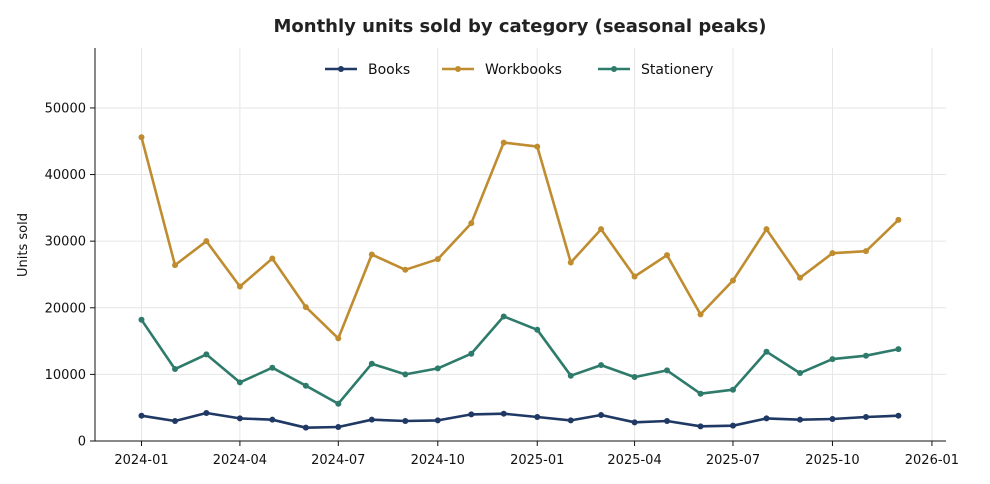 The height and width of the screenshot is (484, 990). What do you see at coordinates (338, 460) in the screenshot?
I see `x-tick-label: 2024-07` at bounding box center [338, 460].